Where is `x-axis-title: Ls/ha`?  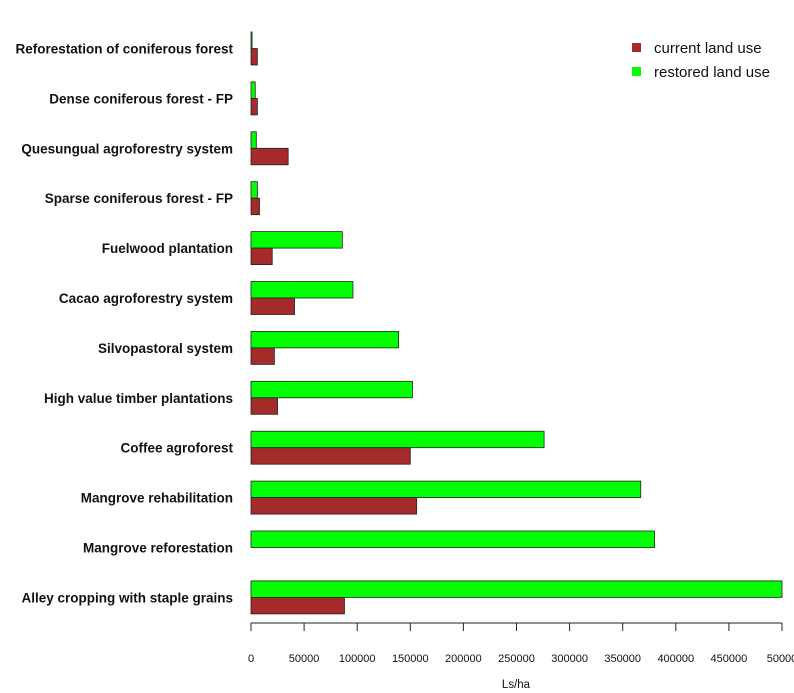 x-axis-title: Ls/ha is located at coordinates (516, 685).